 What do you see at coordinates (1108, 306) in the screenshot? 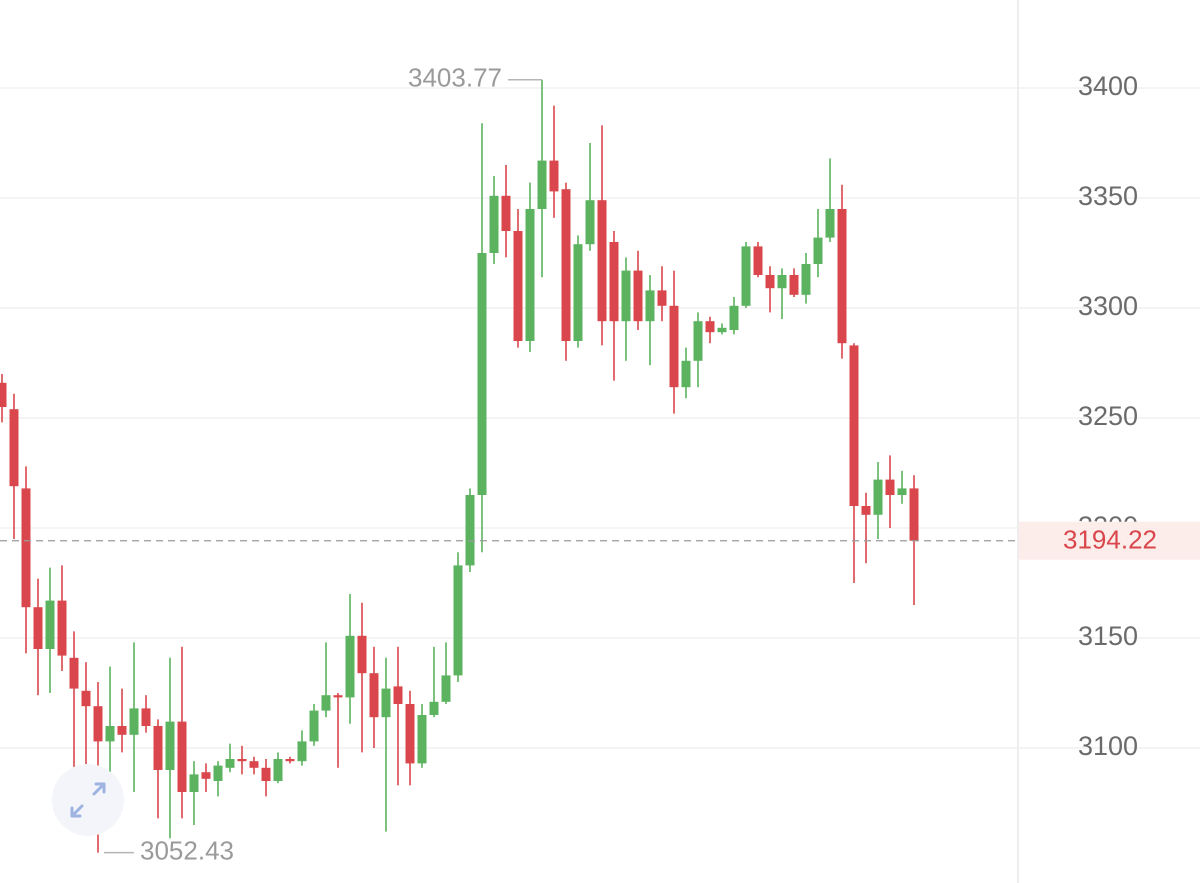
I see `y-tick-label: 3300` at bounding box center [1108, 306].